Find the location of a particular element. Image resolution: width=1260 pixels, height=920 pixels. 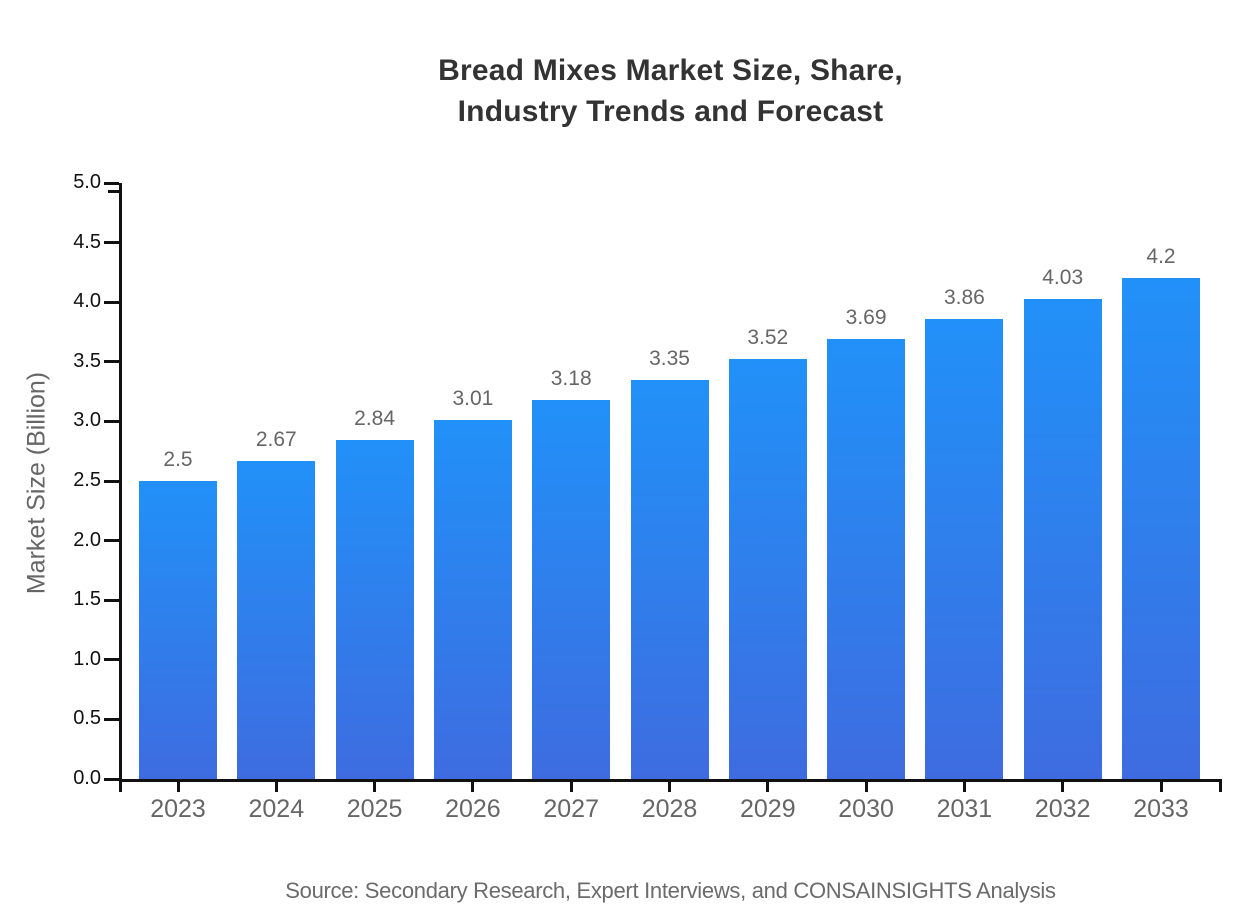

bar-value-label: 3.86 is located at coordinates (964, 297).